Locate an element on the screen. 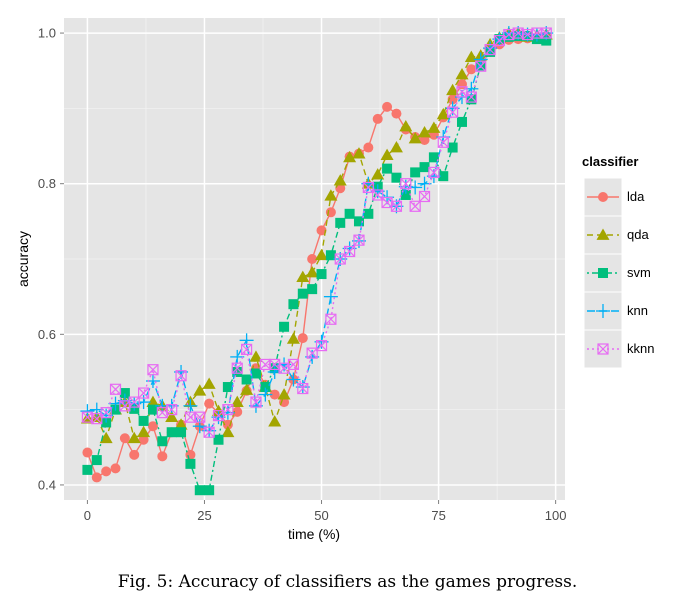 The height and width of the screenshot is (612, 695). legend-items: lda qda svm knn kknn is located at coordinates (618, 273).